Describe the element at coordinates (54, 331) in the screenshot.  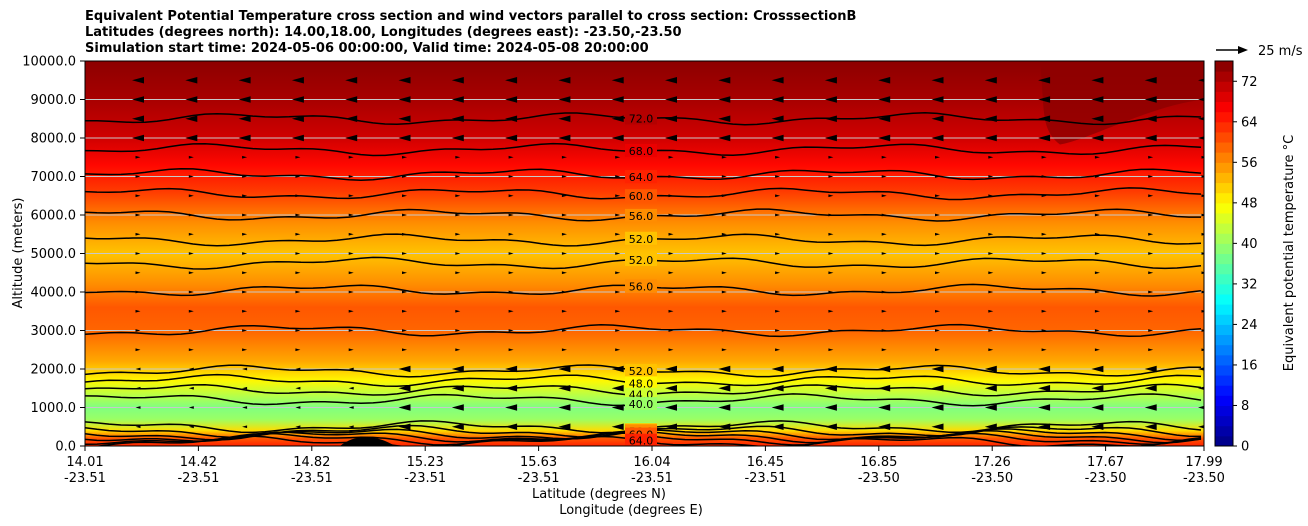
I see `y-tick-label: 3000.0` at that location.